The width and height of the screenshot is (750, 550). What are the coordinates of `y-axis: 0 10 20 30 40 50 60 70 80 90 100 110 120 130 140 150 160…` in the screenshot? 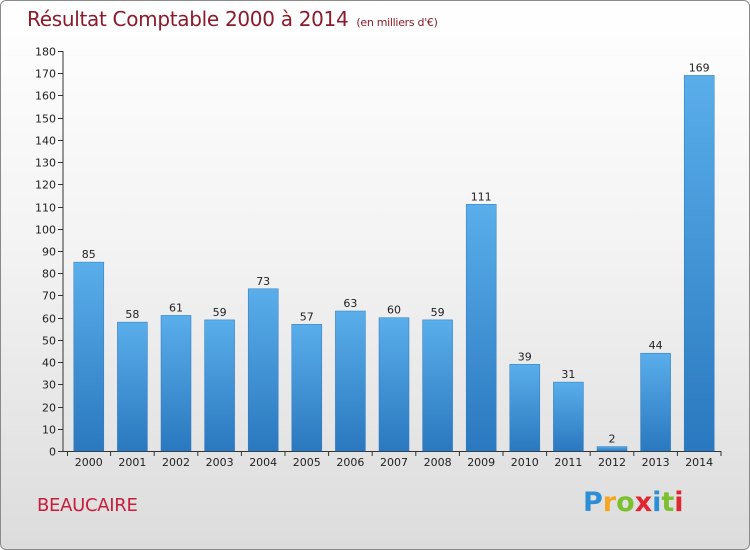 It's located at (49, 252).